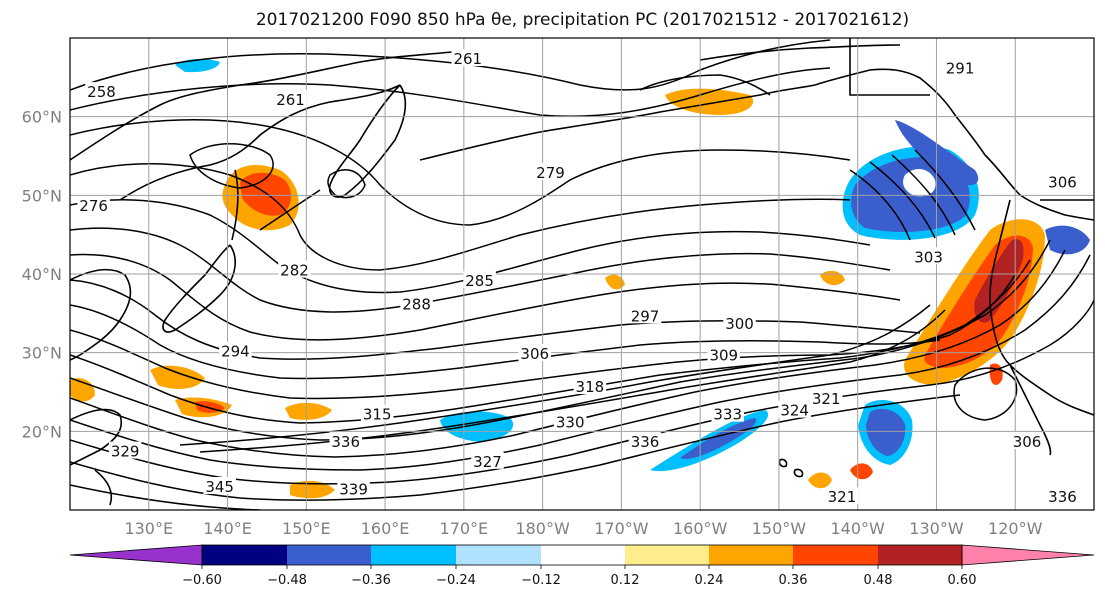  I want to click on contour-label: 345, so click(219, 487).